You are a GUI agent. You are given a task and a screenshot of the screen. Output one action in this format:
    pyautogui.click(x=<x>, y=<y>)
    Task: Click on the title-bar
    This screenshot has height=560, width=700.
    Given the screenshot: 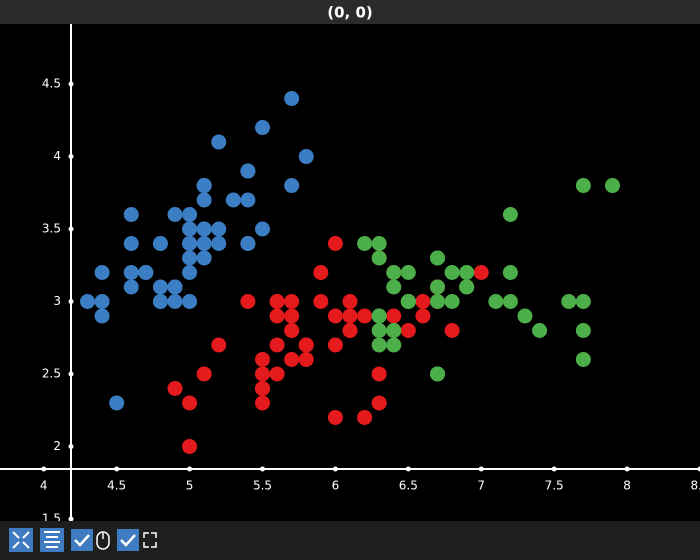 What is the action you would take?
    pyautogui.click(x=350, y=12)
    